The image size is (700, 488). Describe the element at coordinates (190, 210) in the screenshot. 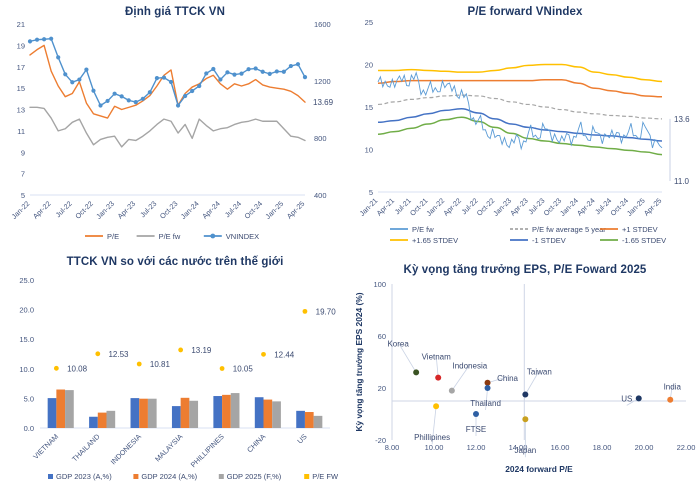

I see `valuation-x-tick: Jan-24` at that location.